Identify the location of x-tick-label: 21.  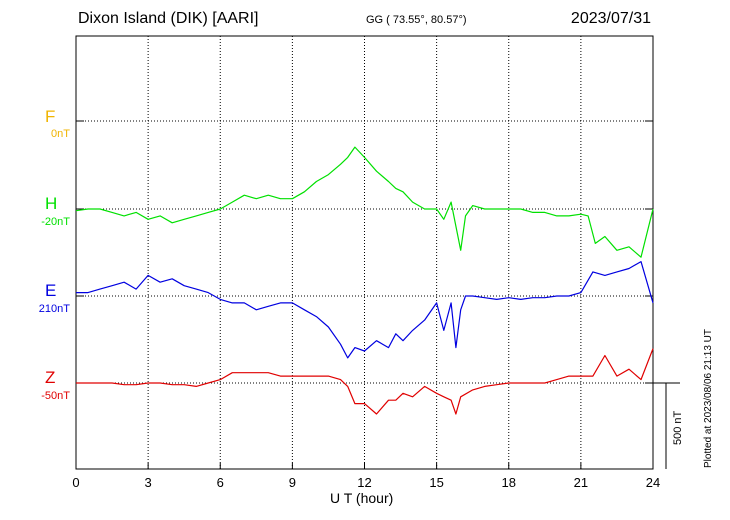
(581, 482).